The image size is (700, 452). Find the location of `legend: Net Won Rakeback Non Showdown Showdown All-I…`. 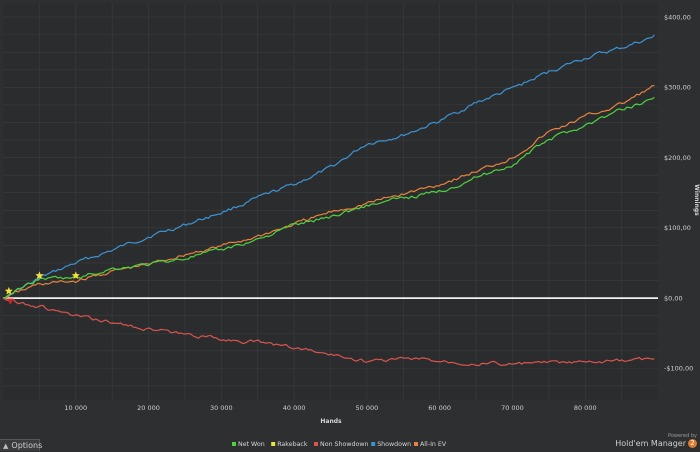

legend: Net Won Rakeback Non Showdown Showdown All-I… is located at coordinates (339, 444).